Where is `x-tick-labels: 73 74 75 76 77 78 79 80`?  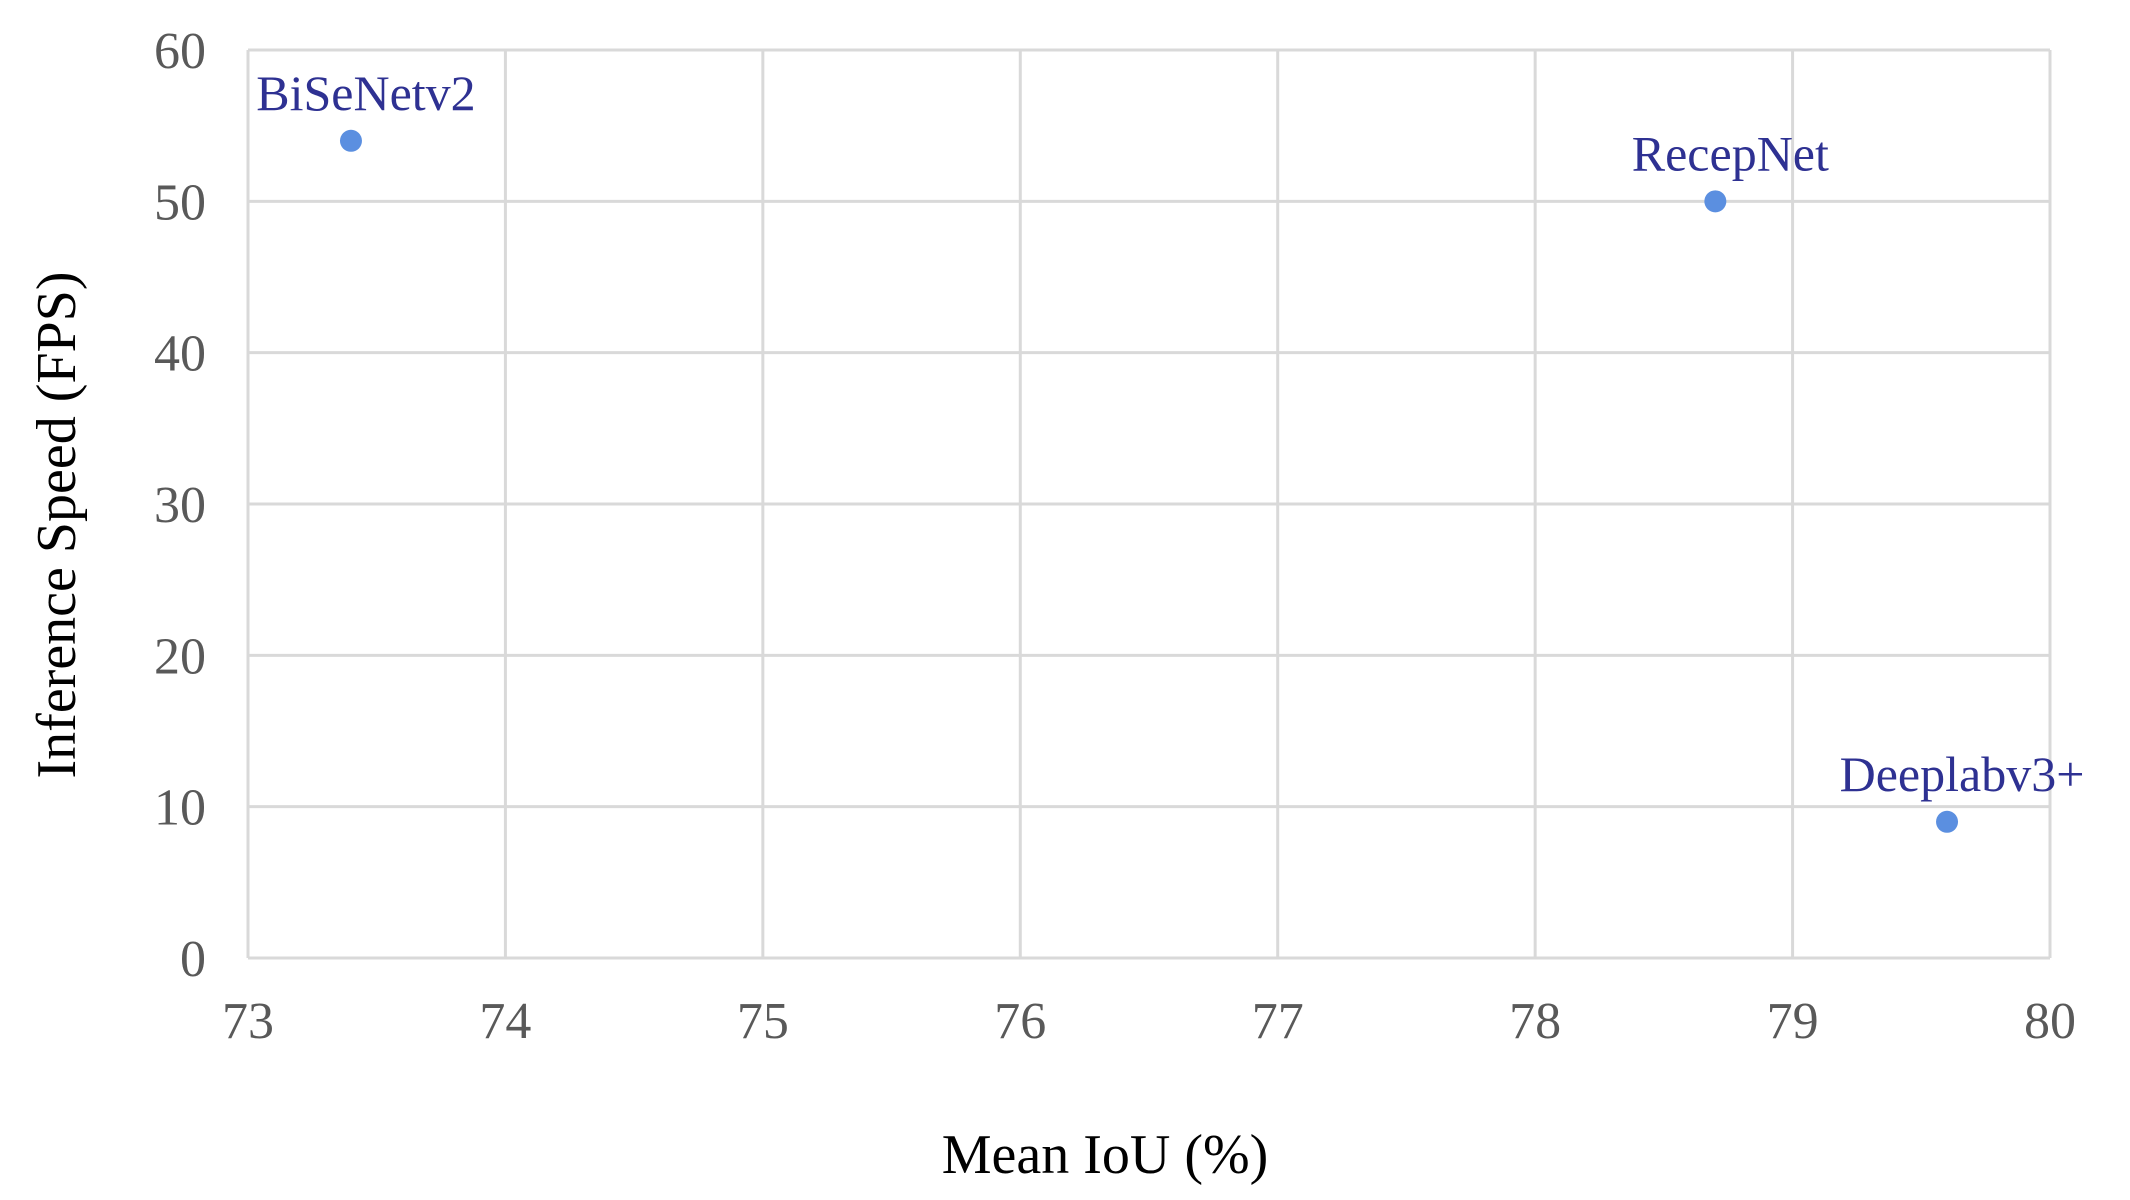 x-tick-labels: 73 74 75 76 77 78 79 80 is located at coordinates (1149, 1021).